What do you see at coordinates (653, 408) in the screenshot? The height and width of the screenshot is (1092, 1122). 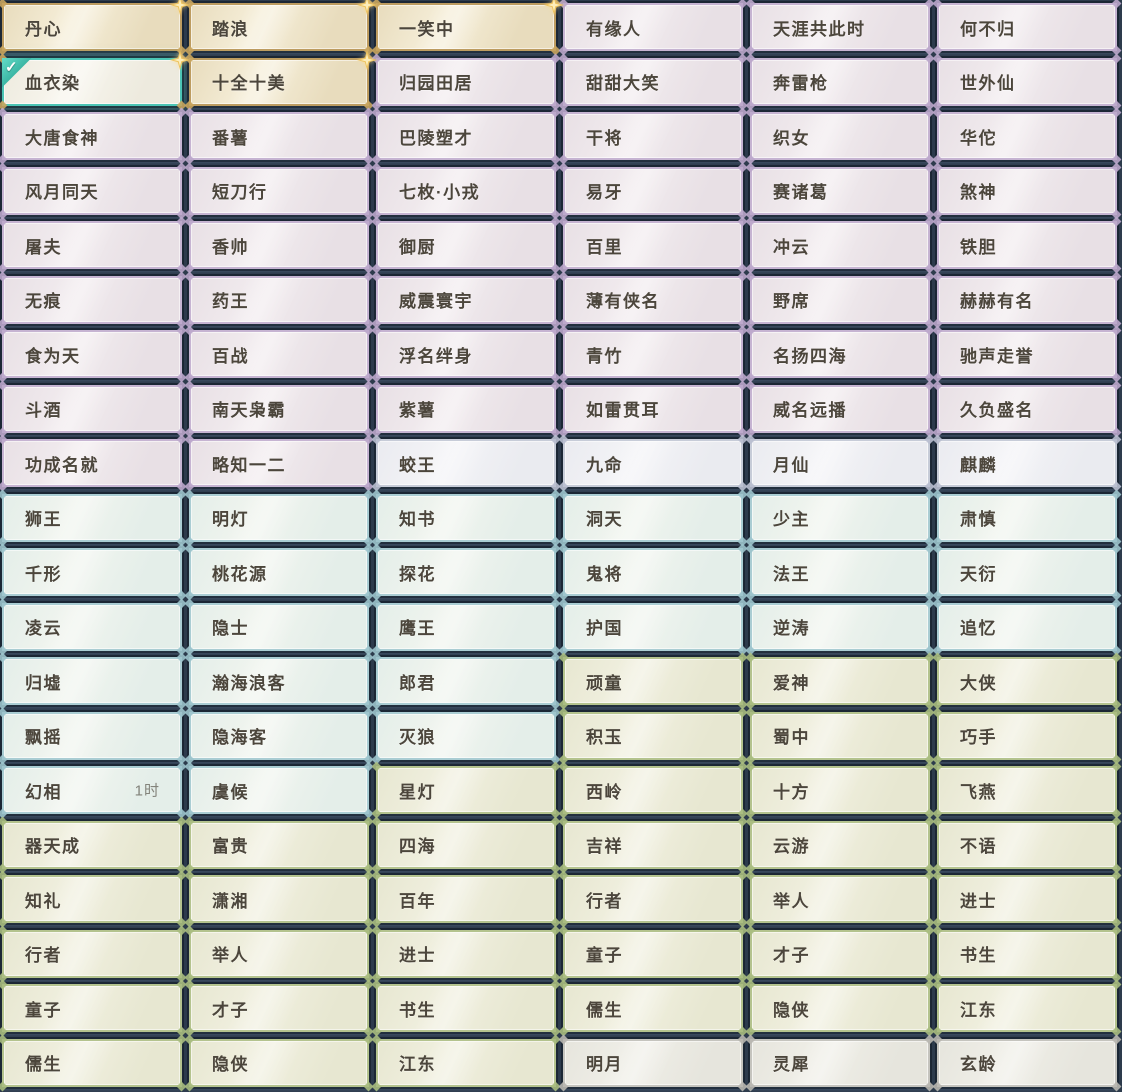 I see `title-cell: 如雷贯耳` at bounding box center [653, 408].